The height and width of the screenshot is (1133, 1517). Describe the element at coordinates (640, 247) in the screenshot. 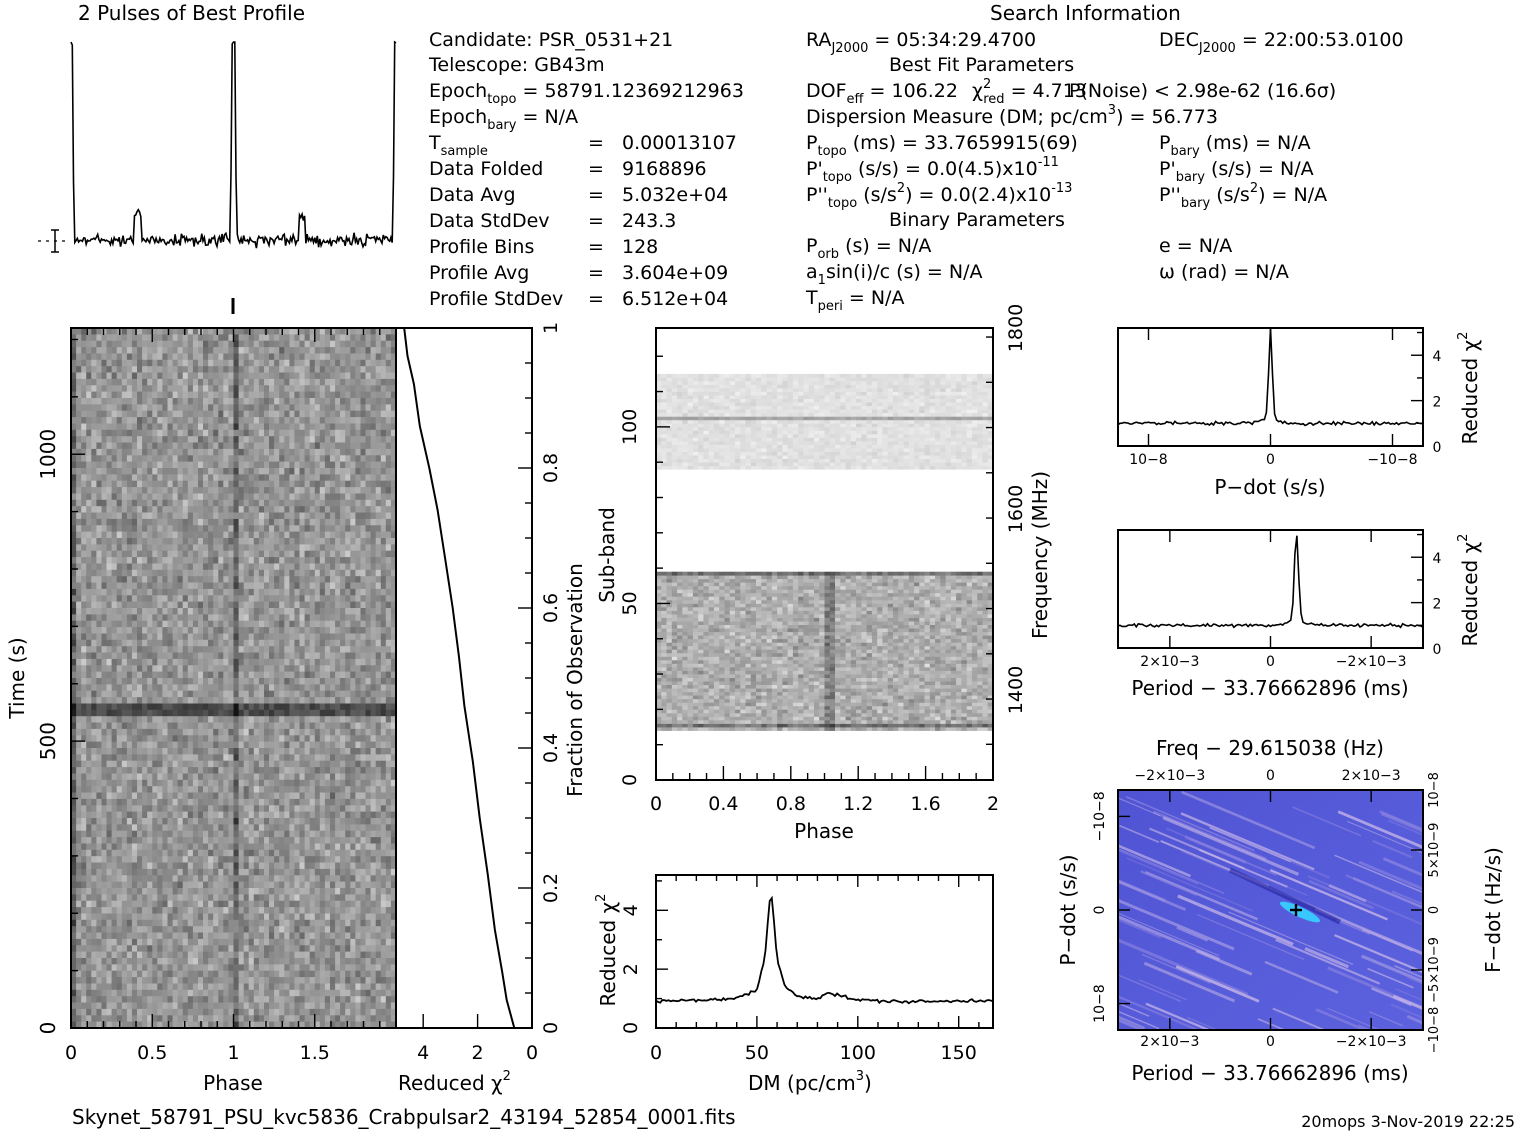

I see `fold-stat-value: 128` at that location.